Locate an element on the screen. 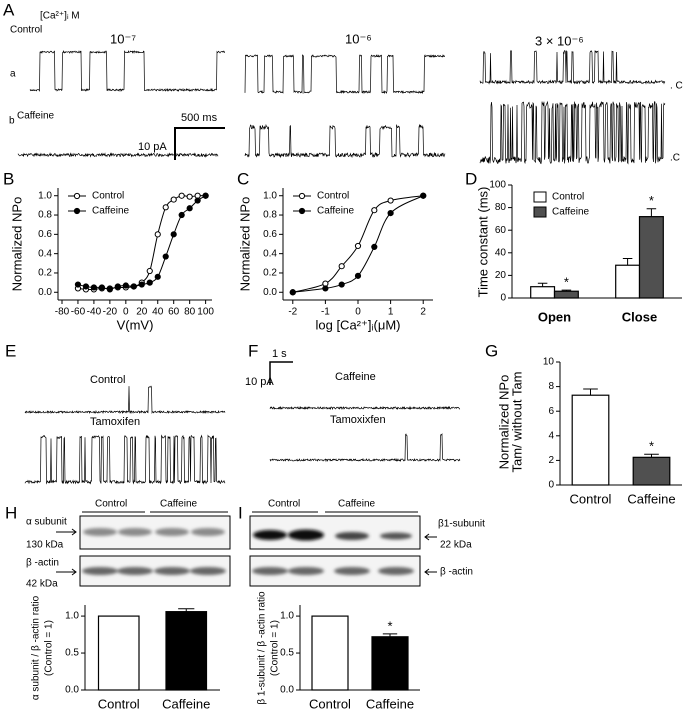  x-tick-label: -20 is located at coordinates (110, 312).